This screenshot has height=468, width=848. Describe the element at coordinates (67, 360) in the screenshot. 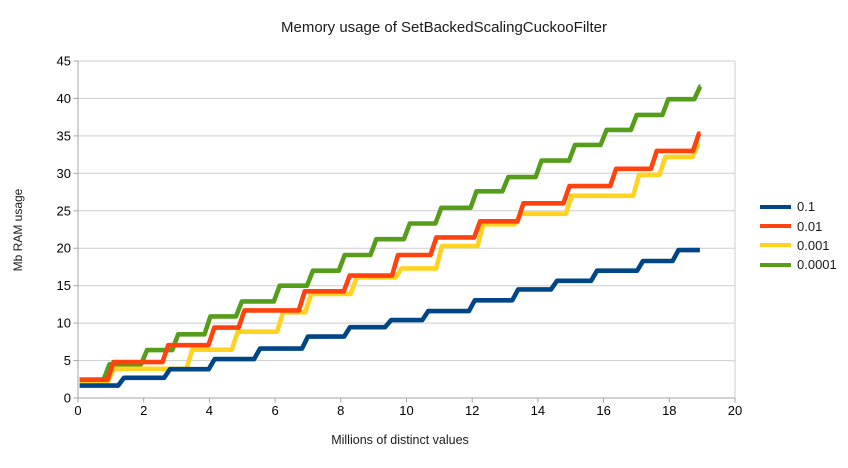

I see `y-tick-label-5: 5` at that location.